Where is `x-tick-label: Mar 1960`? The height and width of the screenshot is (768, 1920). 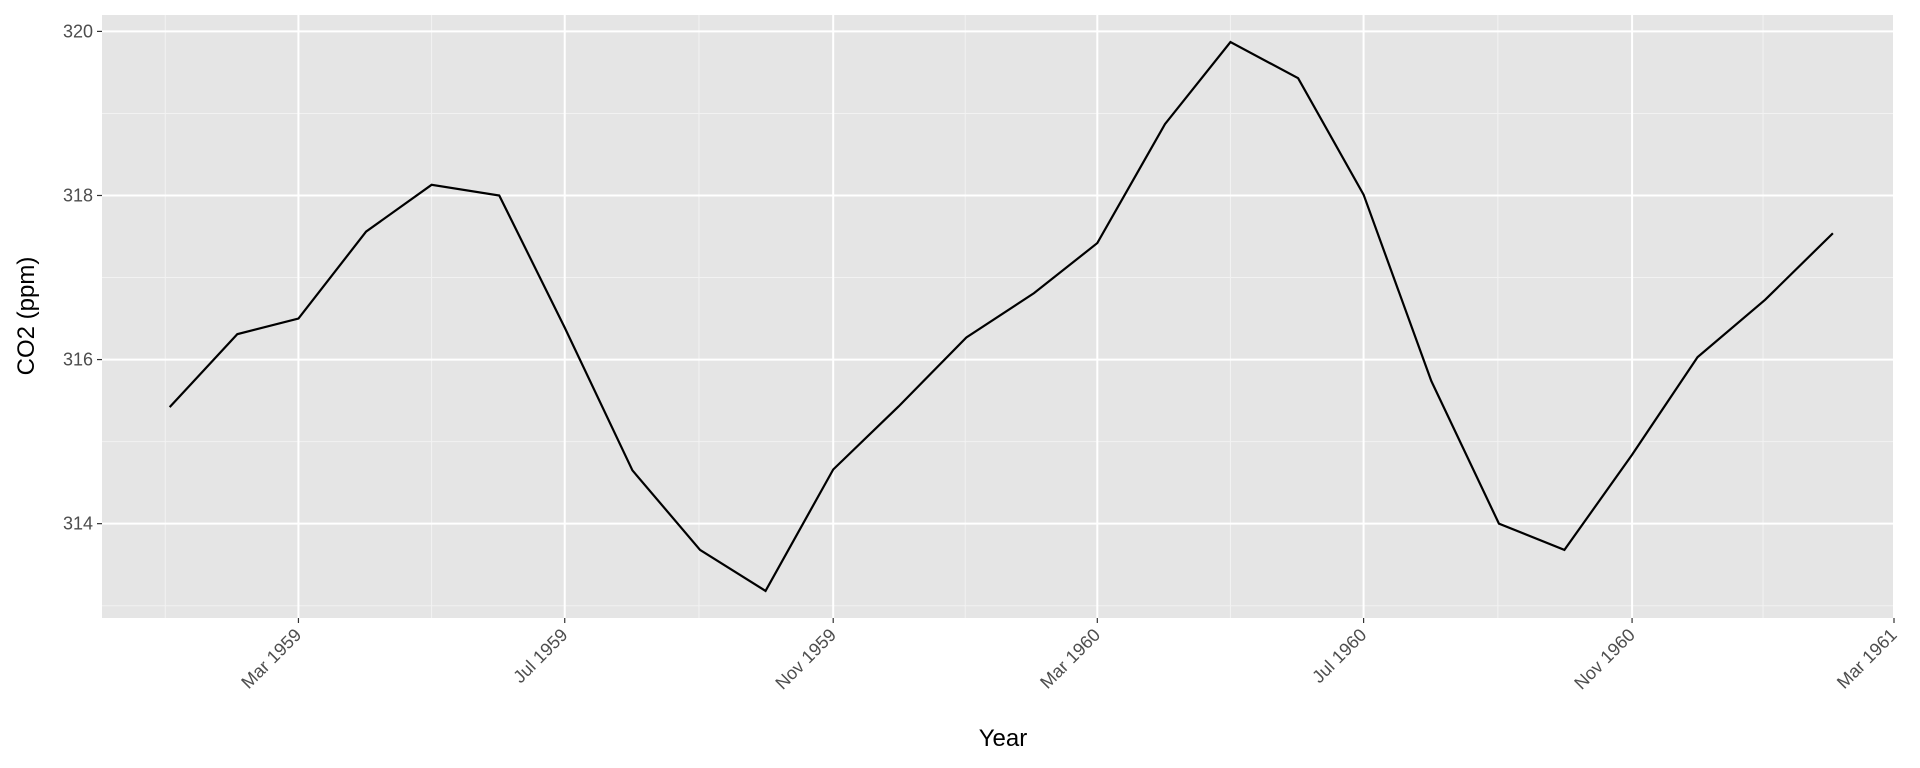
x-tick-label: Mar 1960 is located at coordinates (1070, 659).